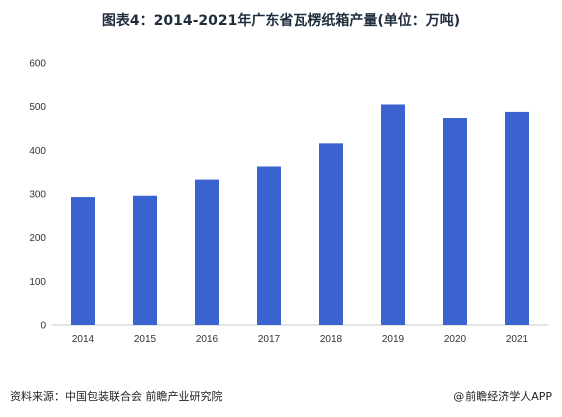 The image size is (562, 417). I want to click on x-tick-label-2018: 2018, so click(331, 339).